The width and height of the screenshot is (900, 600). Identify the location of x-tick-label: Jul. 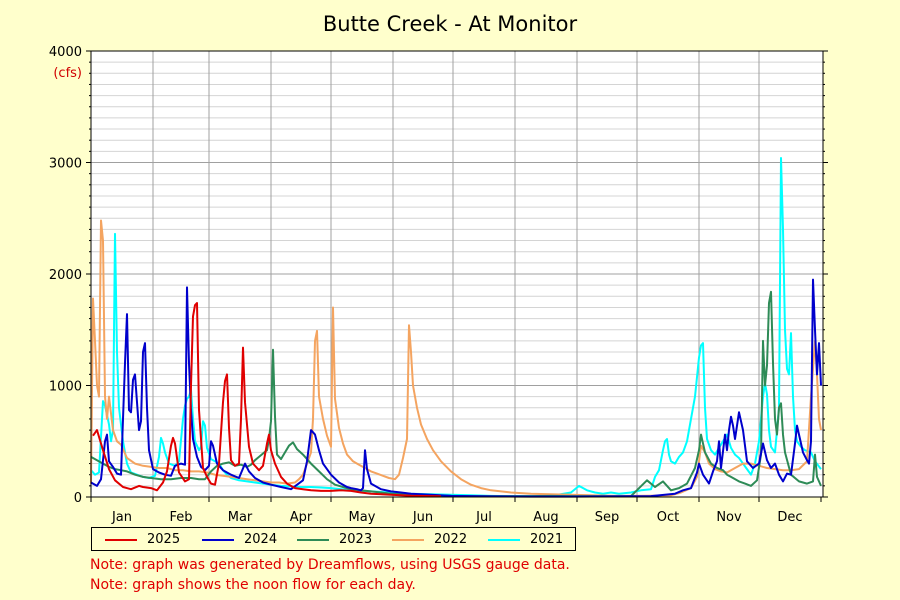
(483, 517).